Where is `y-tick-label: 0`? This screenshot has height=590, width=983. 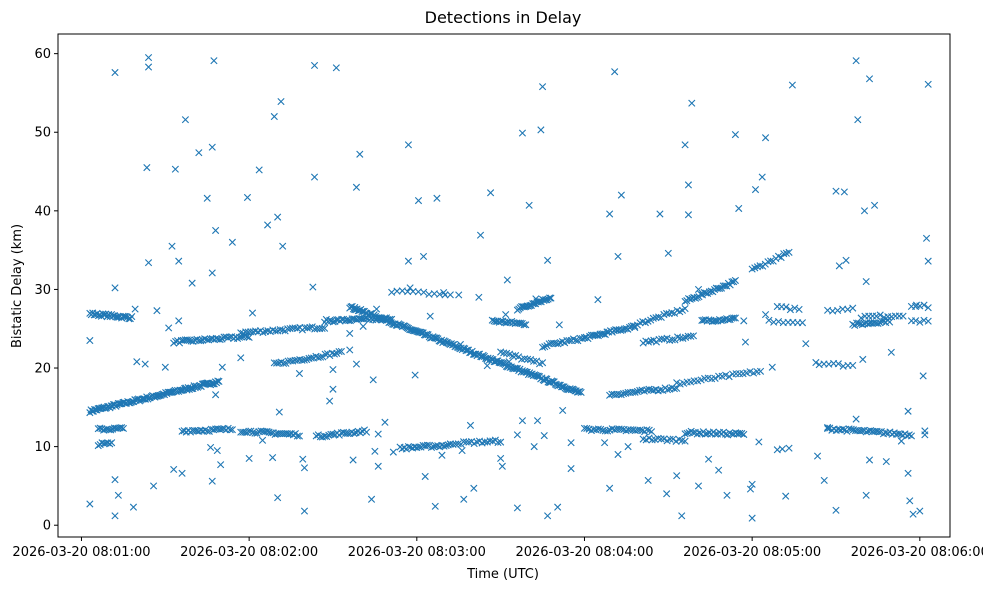
y-tick-label: 0 is located at coordinates (47, 526).